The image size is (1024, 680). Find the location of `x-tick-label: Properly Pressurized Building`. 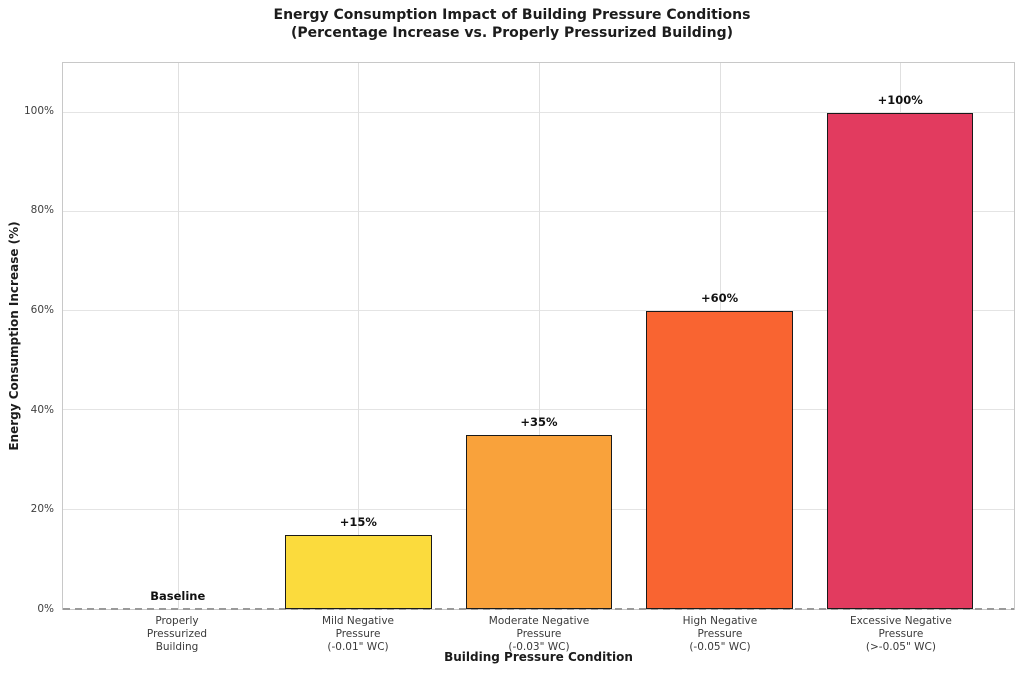

x-tick-label: Properly Pressurized Building is located at coordinates (177, 634).